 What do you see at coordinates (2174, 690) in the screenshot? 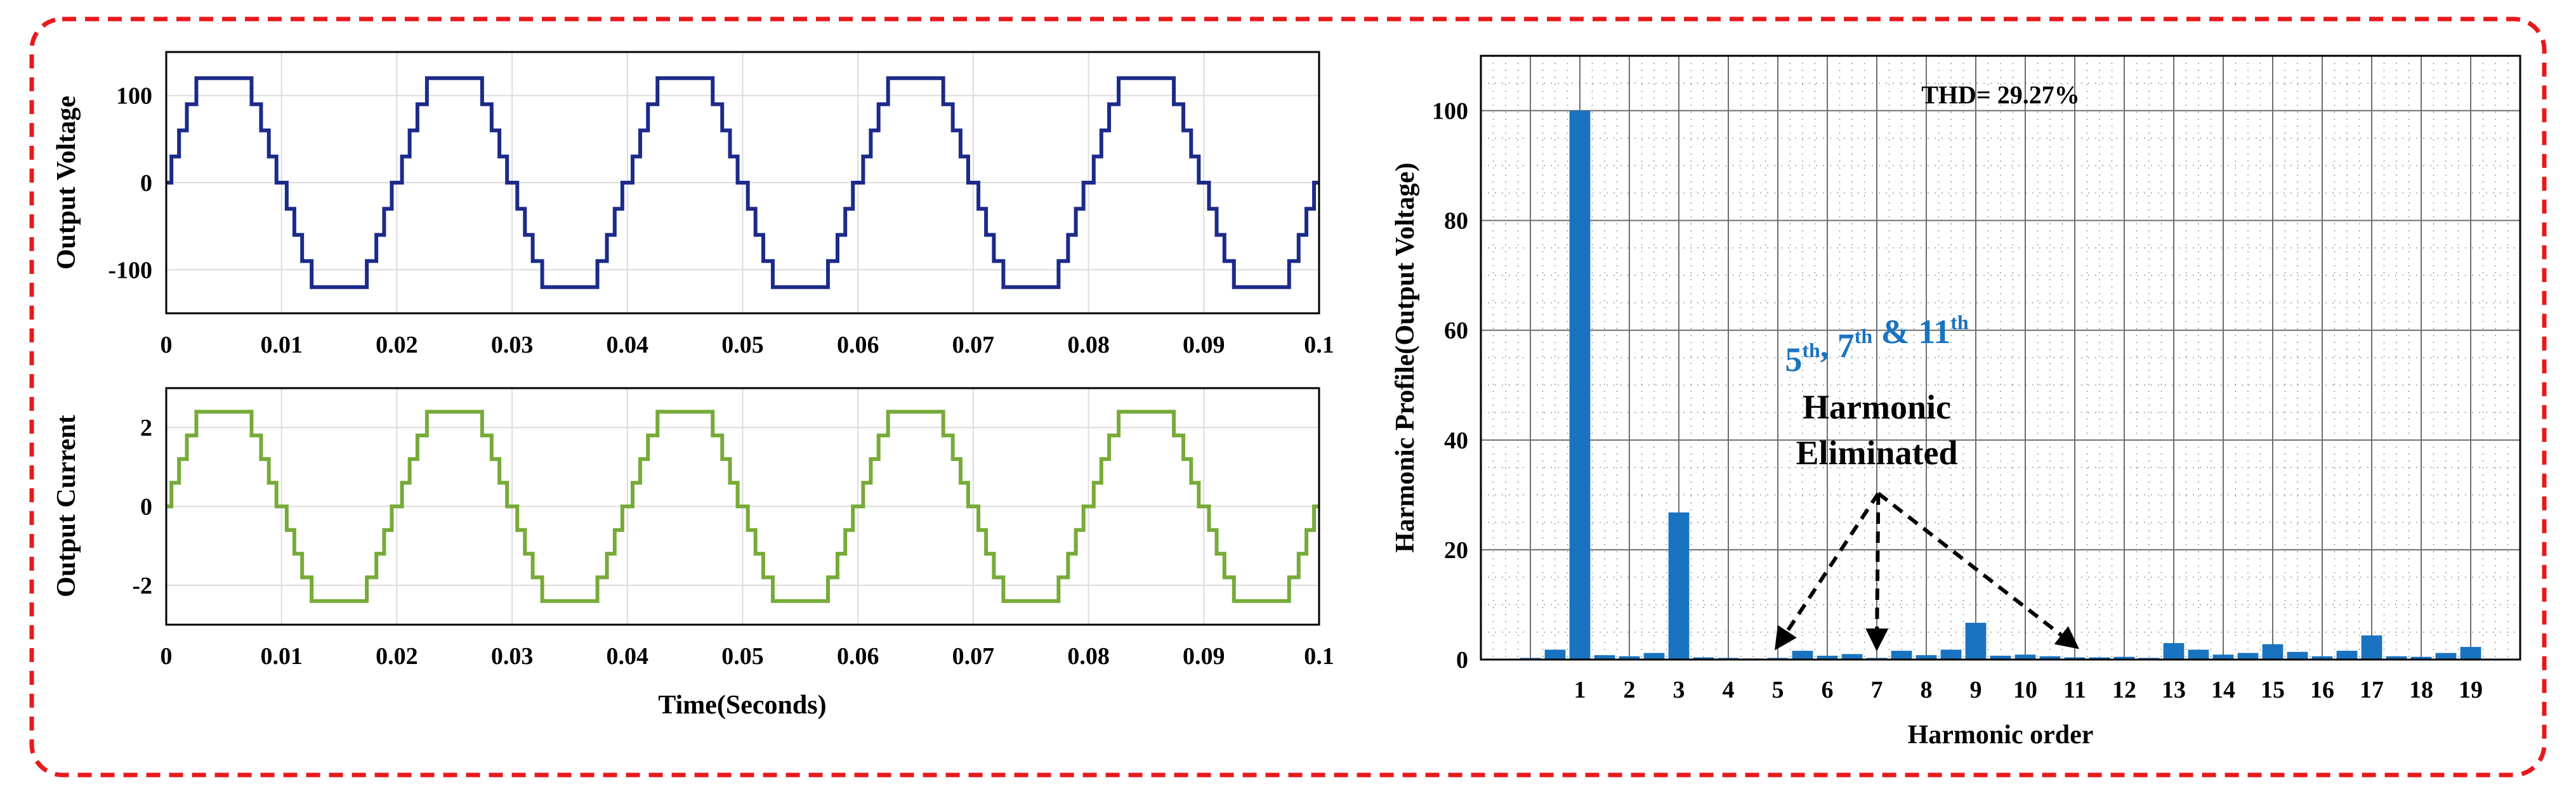
I see `x-tick-label: 13` at bounding box center [2174, 690].